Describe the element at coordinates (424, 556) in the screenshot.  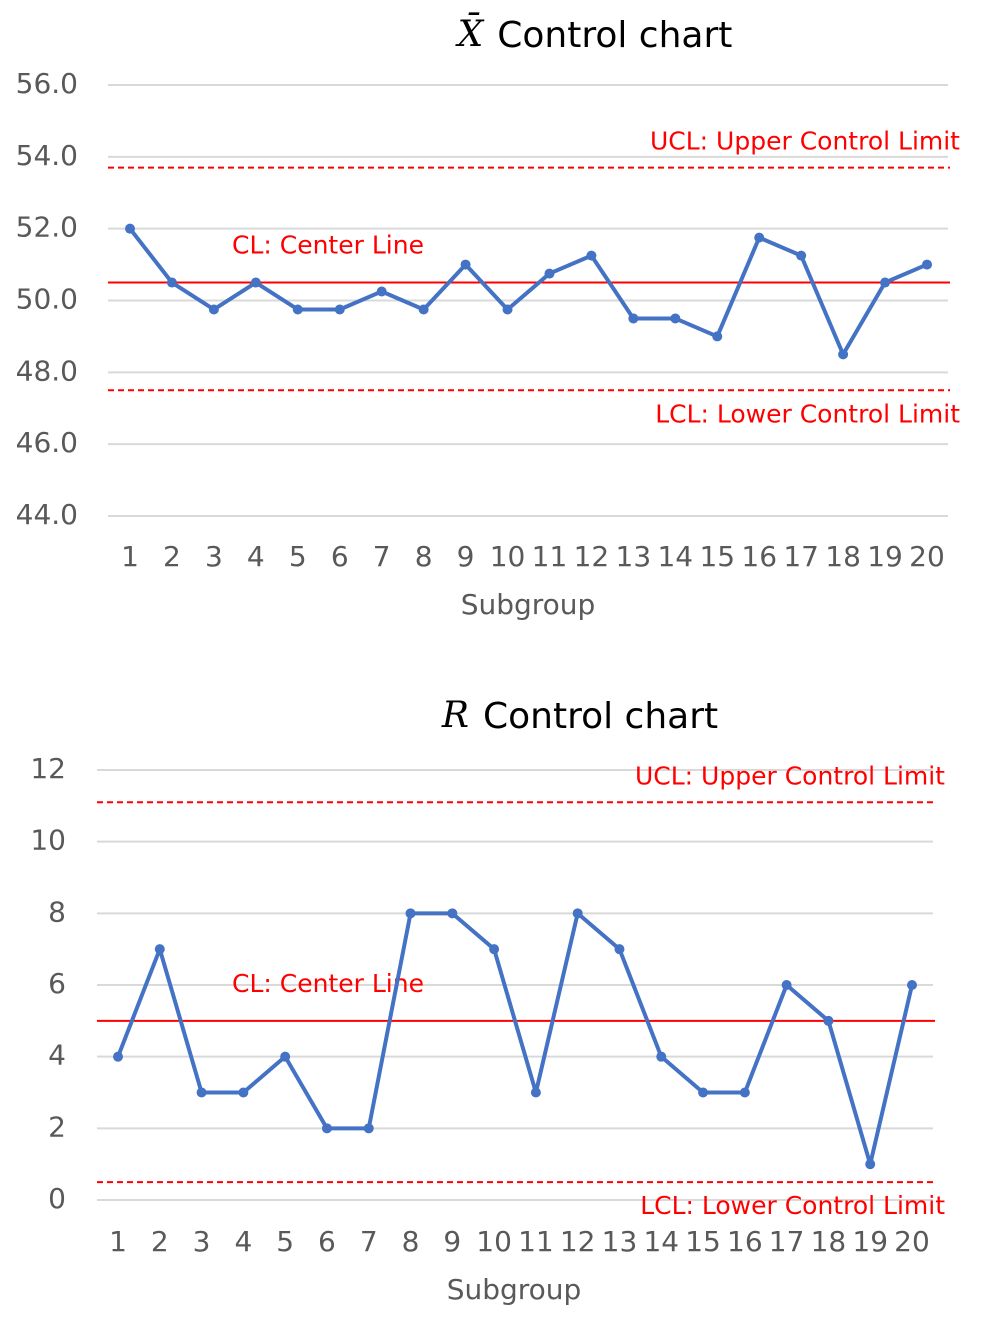
I see `x-tick-label: 8` at that location.